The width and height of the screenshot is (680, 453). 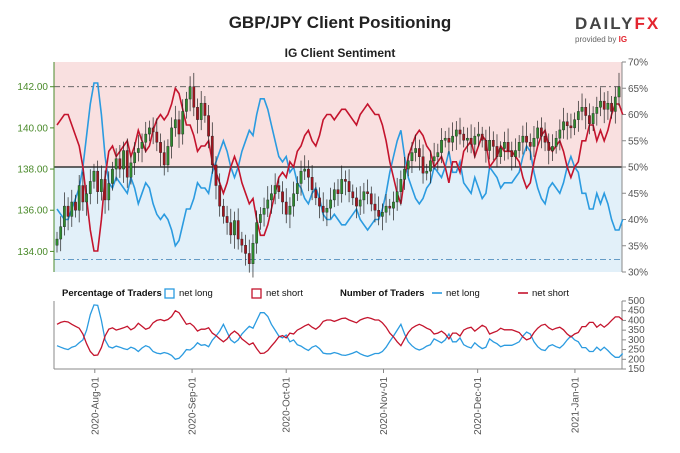 What do you see at coordinates (463, 293) in the screenshot?
I see `legend-net-long-2: net long` at bounding box center [463, 293].